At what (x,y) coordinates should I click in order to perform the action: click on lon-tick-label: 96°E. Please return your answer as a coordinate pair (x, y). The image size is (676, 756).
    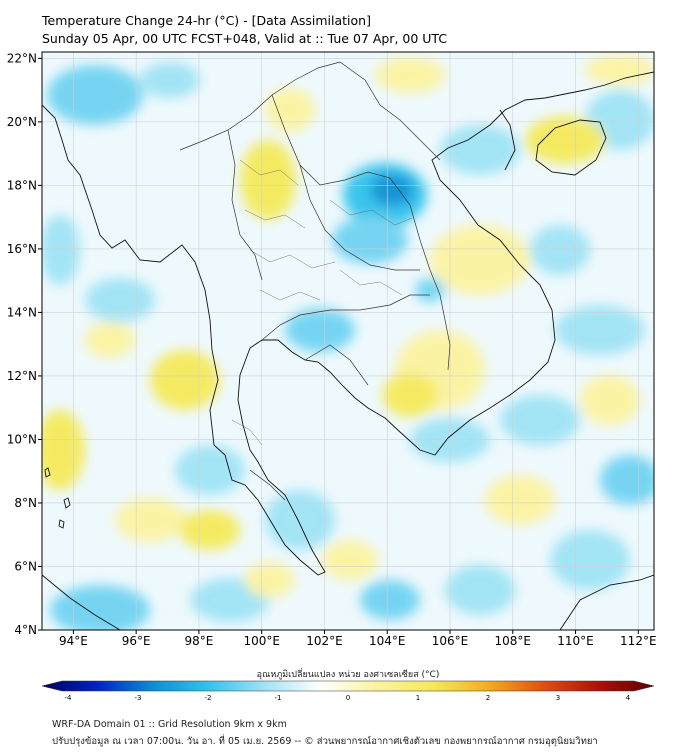
    Looking at the image, I should click on (136, 641).